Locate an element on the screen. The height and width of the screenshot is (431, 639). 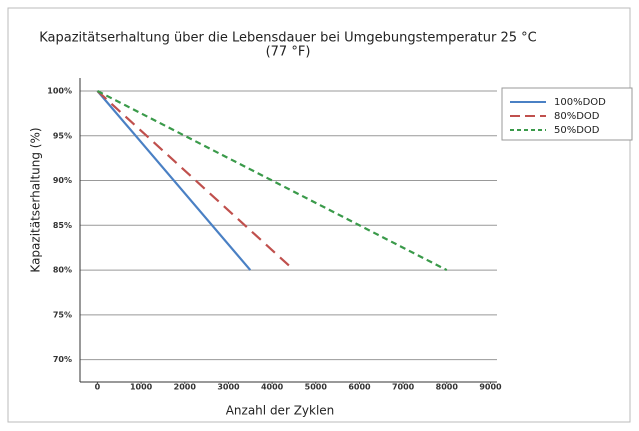
y-tick-label: 90% is located at coordinates (62, 180).